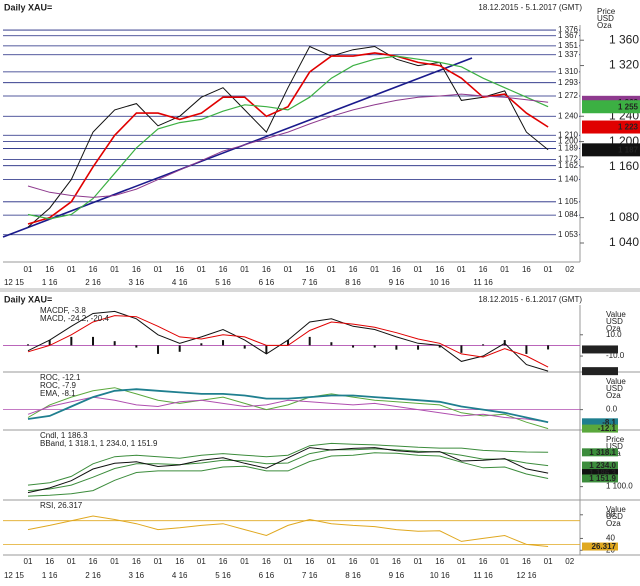  What do you see at coordinates (609, 349) in the screenshot?
I see `last-value-label: -3.8` at bounding box center [609, 349].